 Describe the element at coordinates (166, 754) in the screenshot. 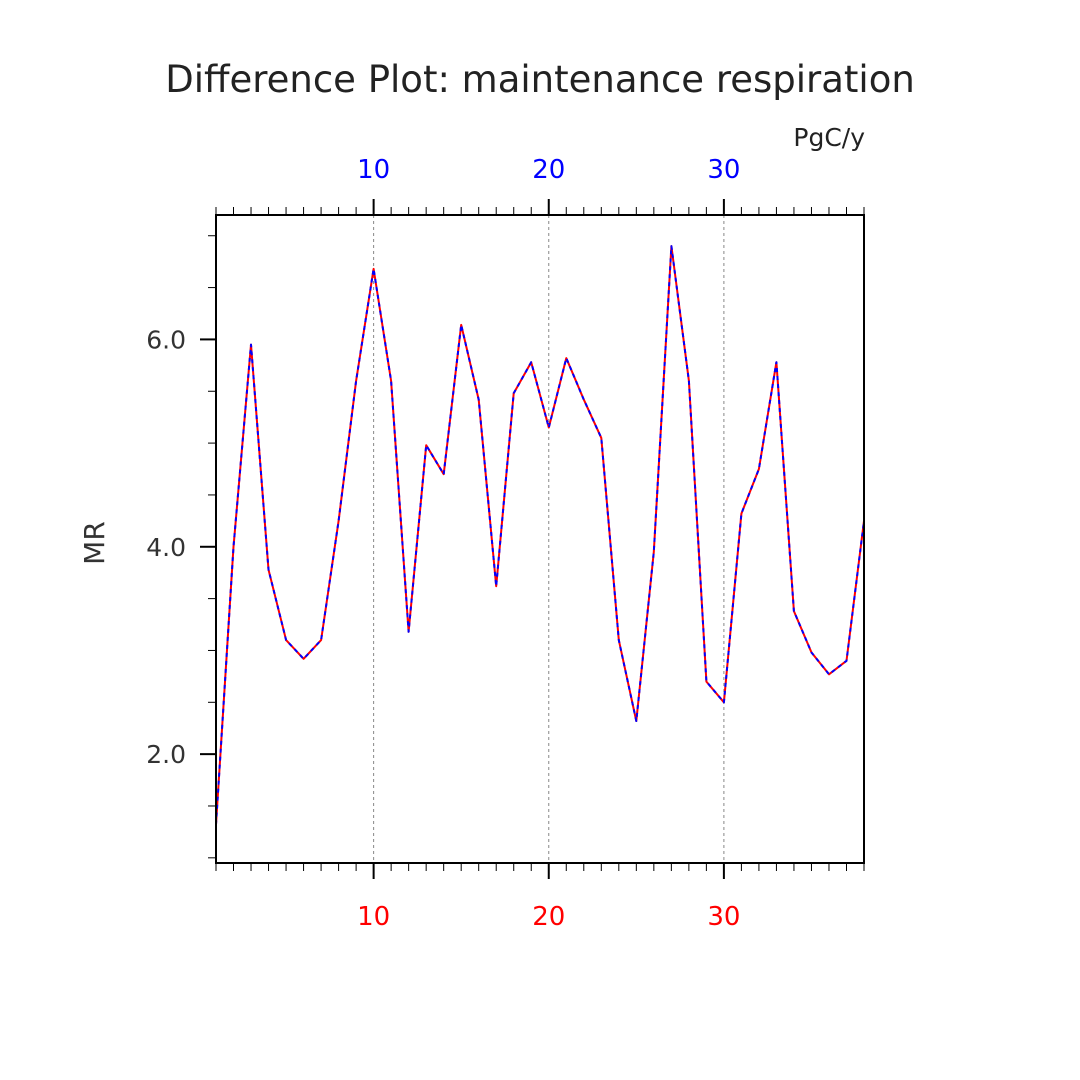

I see `y-tick-label: 2.0` at that location.